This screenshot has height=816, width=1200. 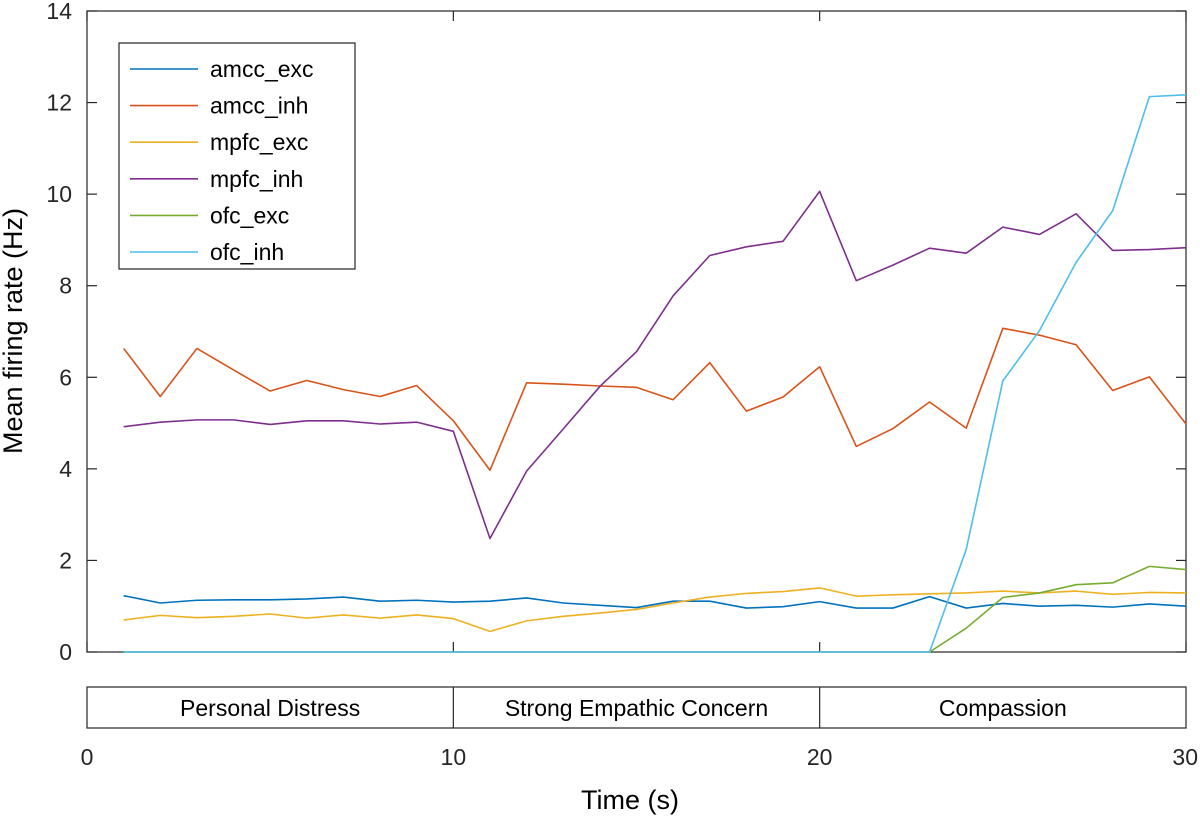 I want to click on legend-label: amcc_exc, so click(x=262, y=69).